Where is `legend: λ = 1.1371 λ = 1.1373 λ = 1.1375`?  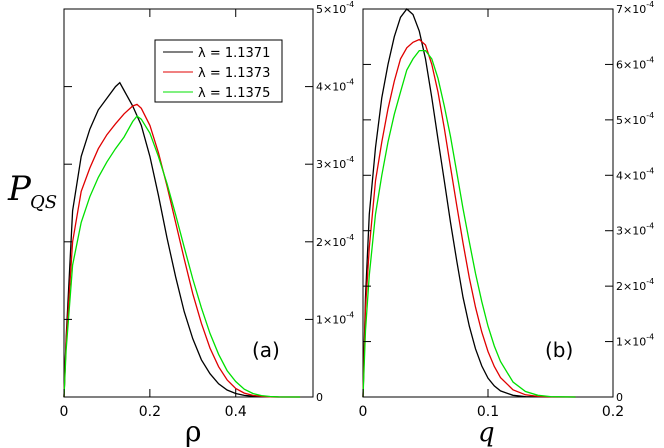
legend: λ = 1.1371 λ = 1.1373 λ = 1.1375 is located at coordinates (218, 71).